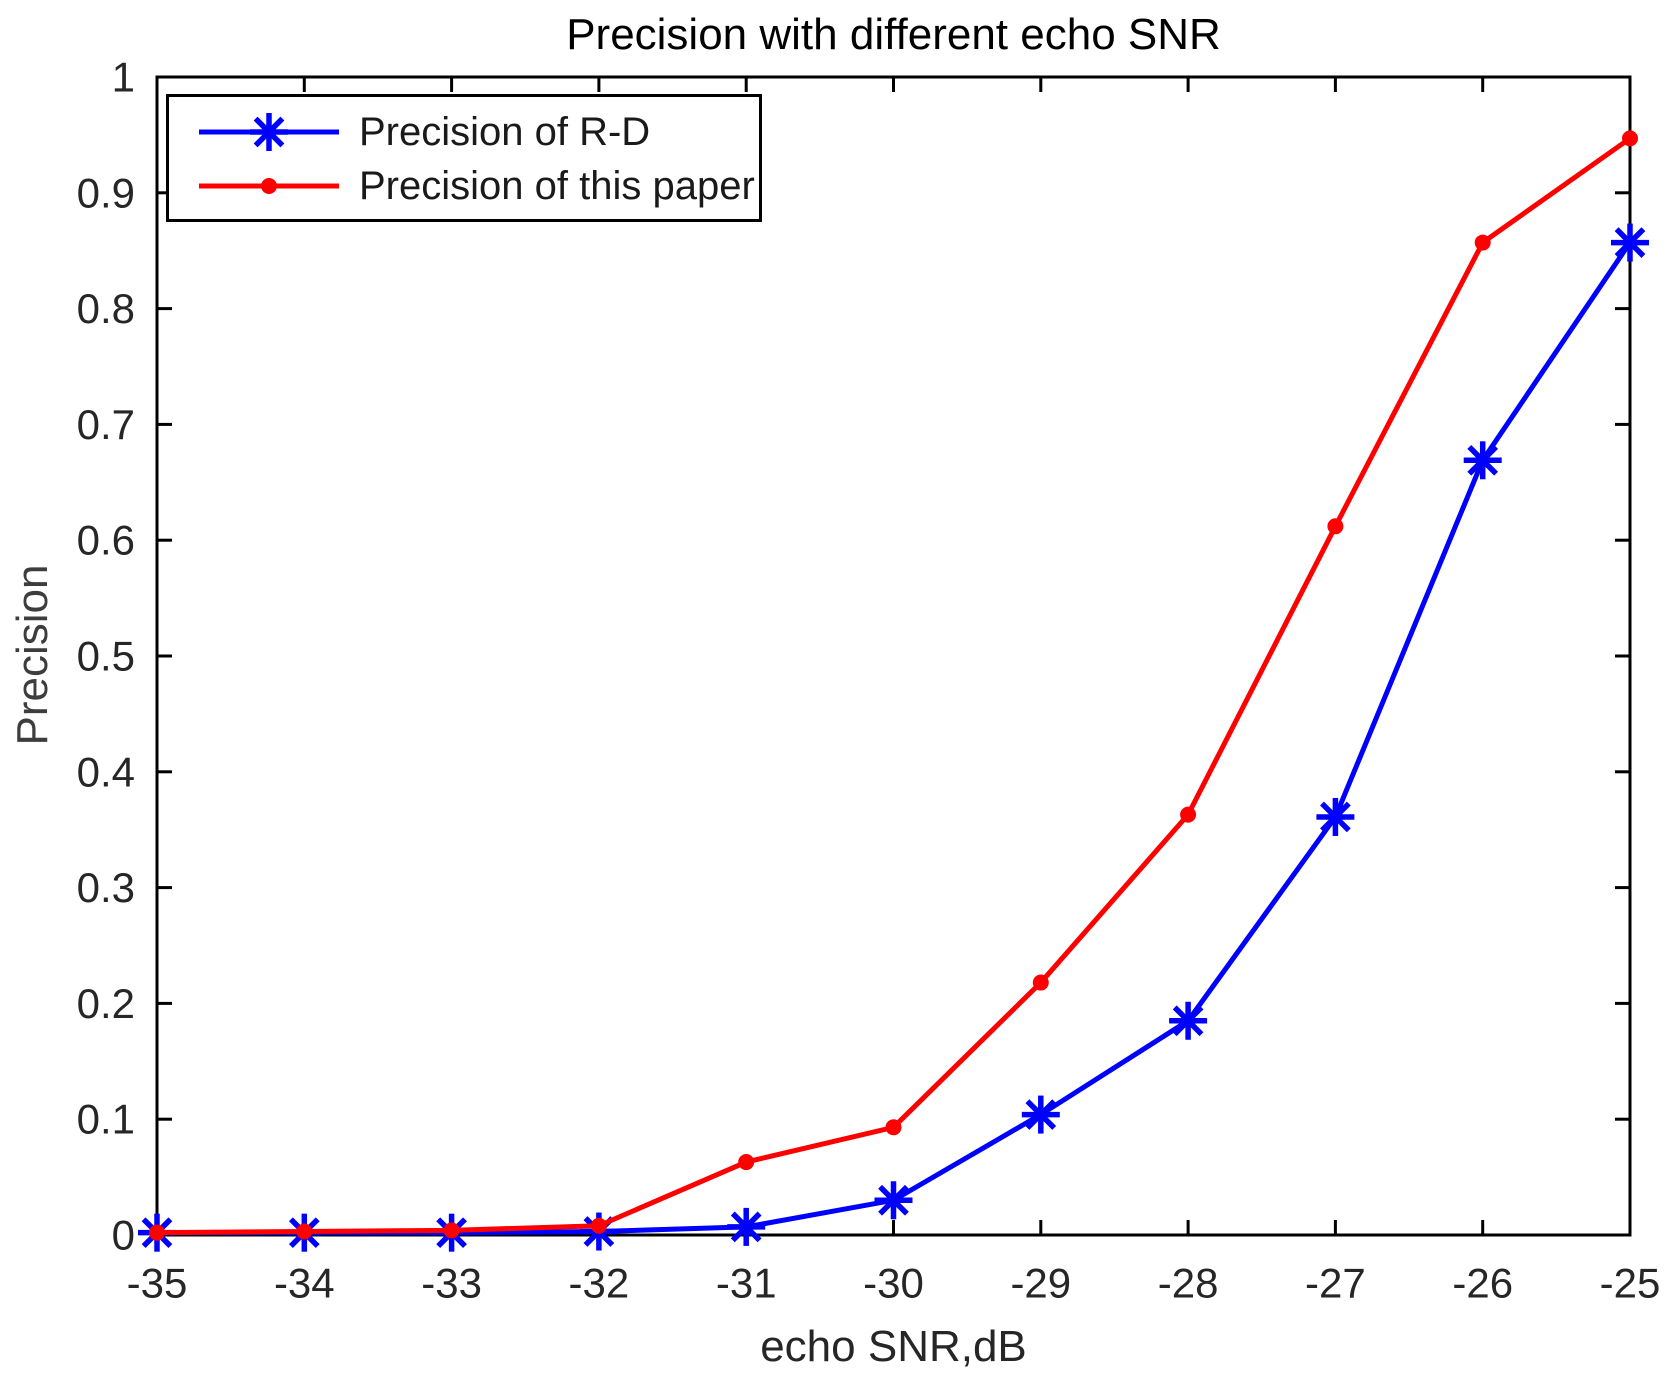  Describe the element at coordinates (1630, 1282) in the screenshot. I see `x-tick-label: -25` at that location.